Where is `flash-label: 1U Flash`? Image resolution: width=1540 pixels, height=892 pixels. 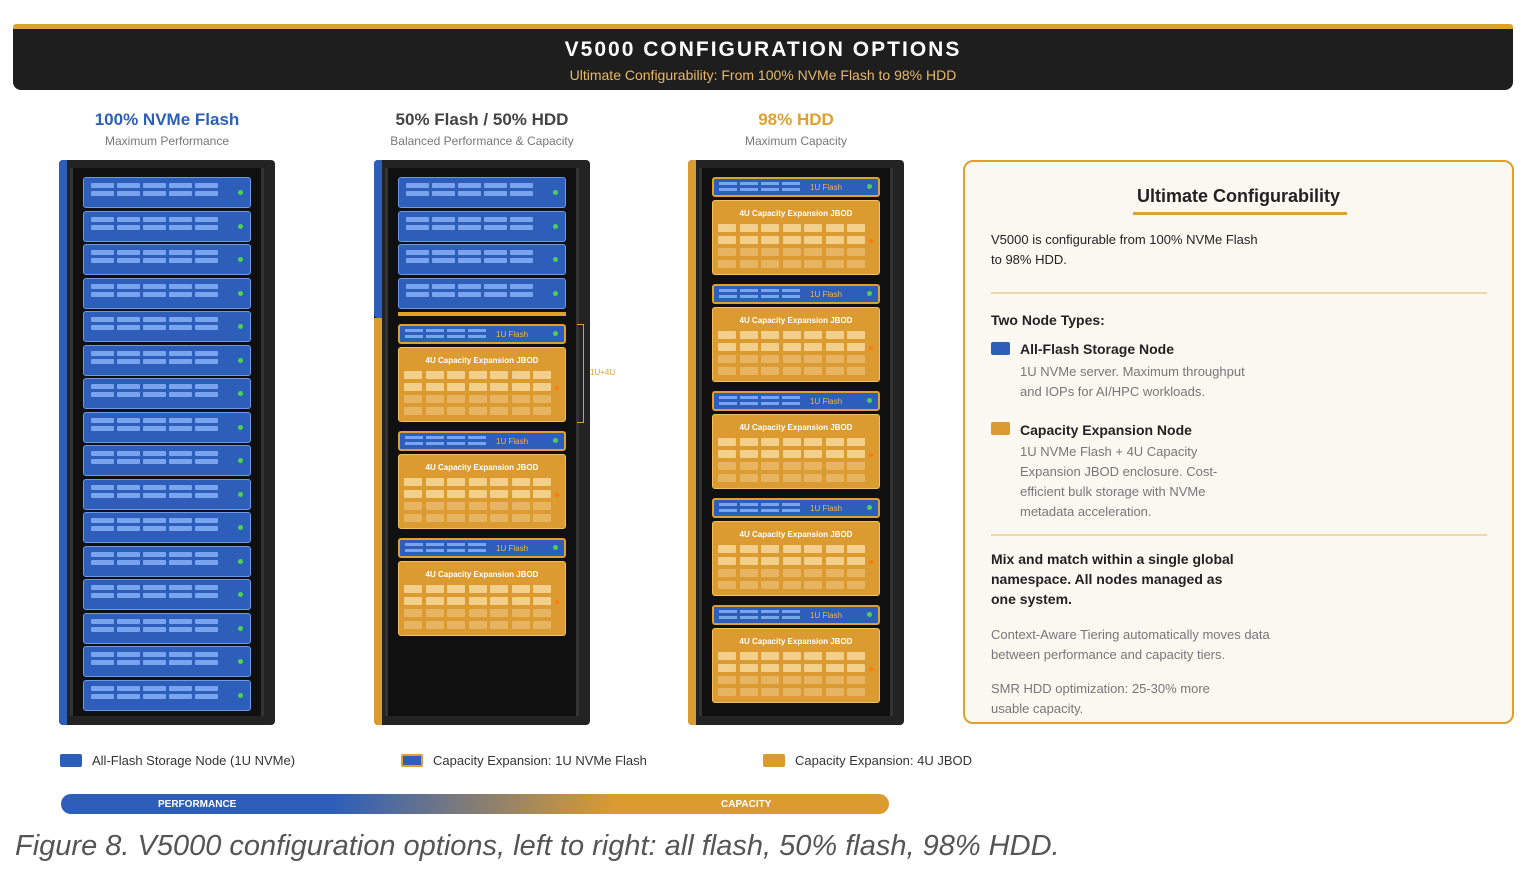 flash-label: 1U Flash is located at coordinates (512, 441).